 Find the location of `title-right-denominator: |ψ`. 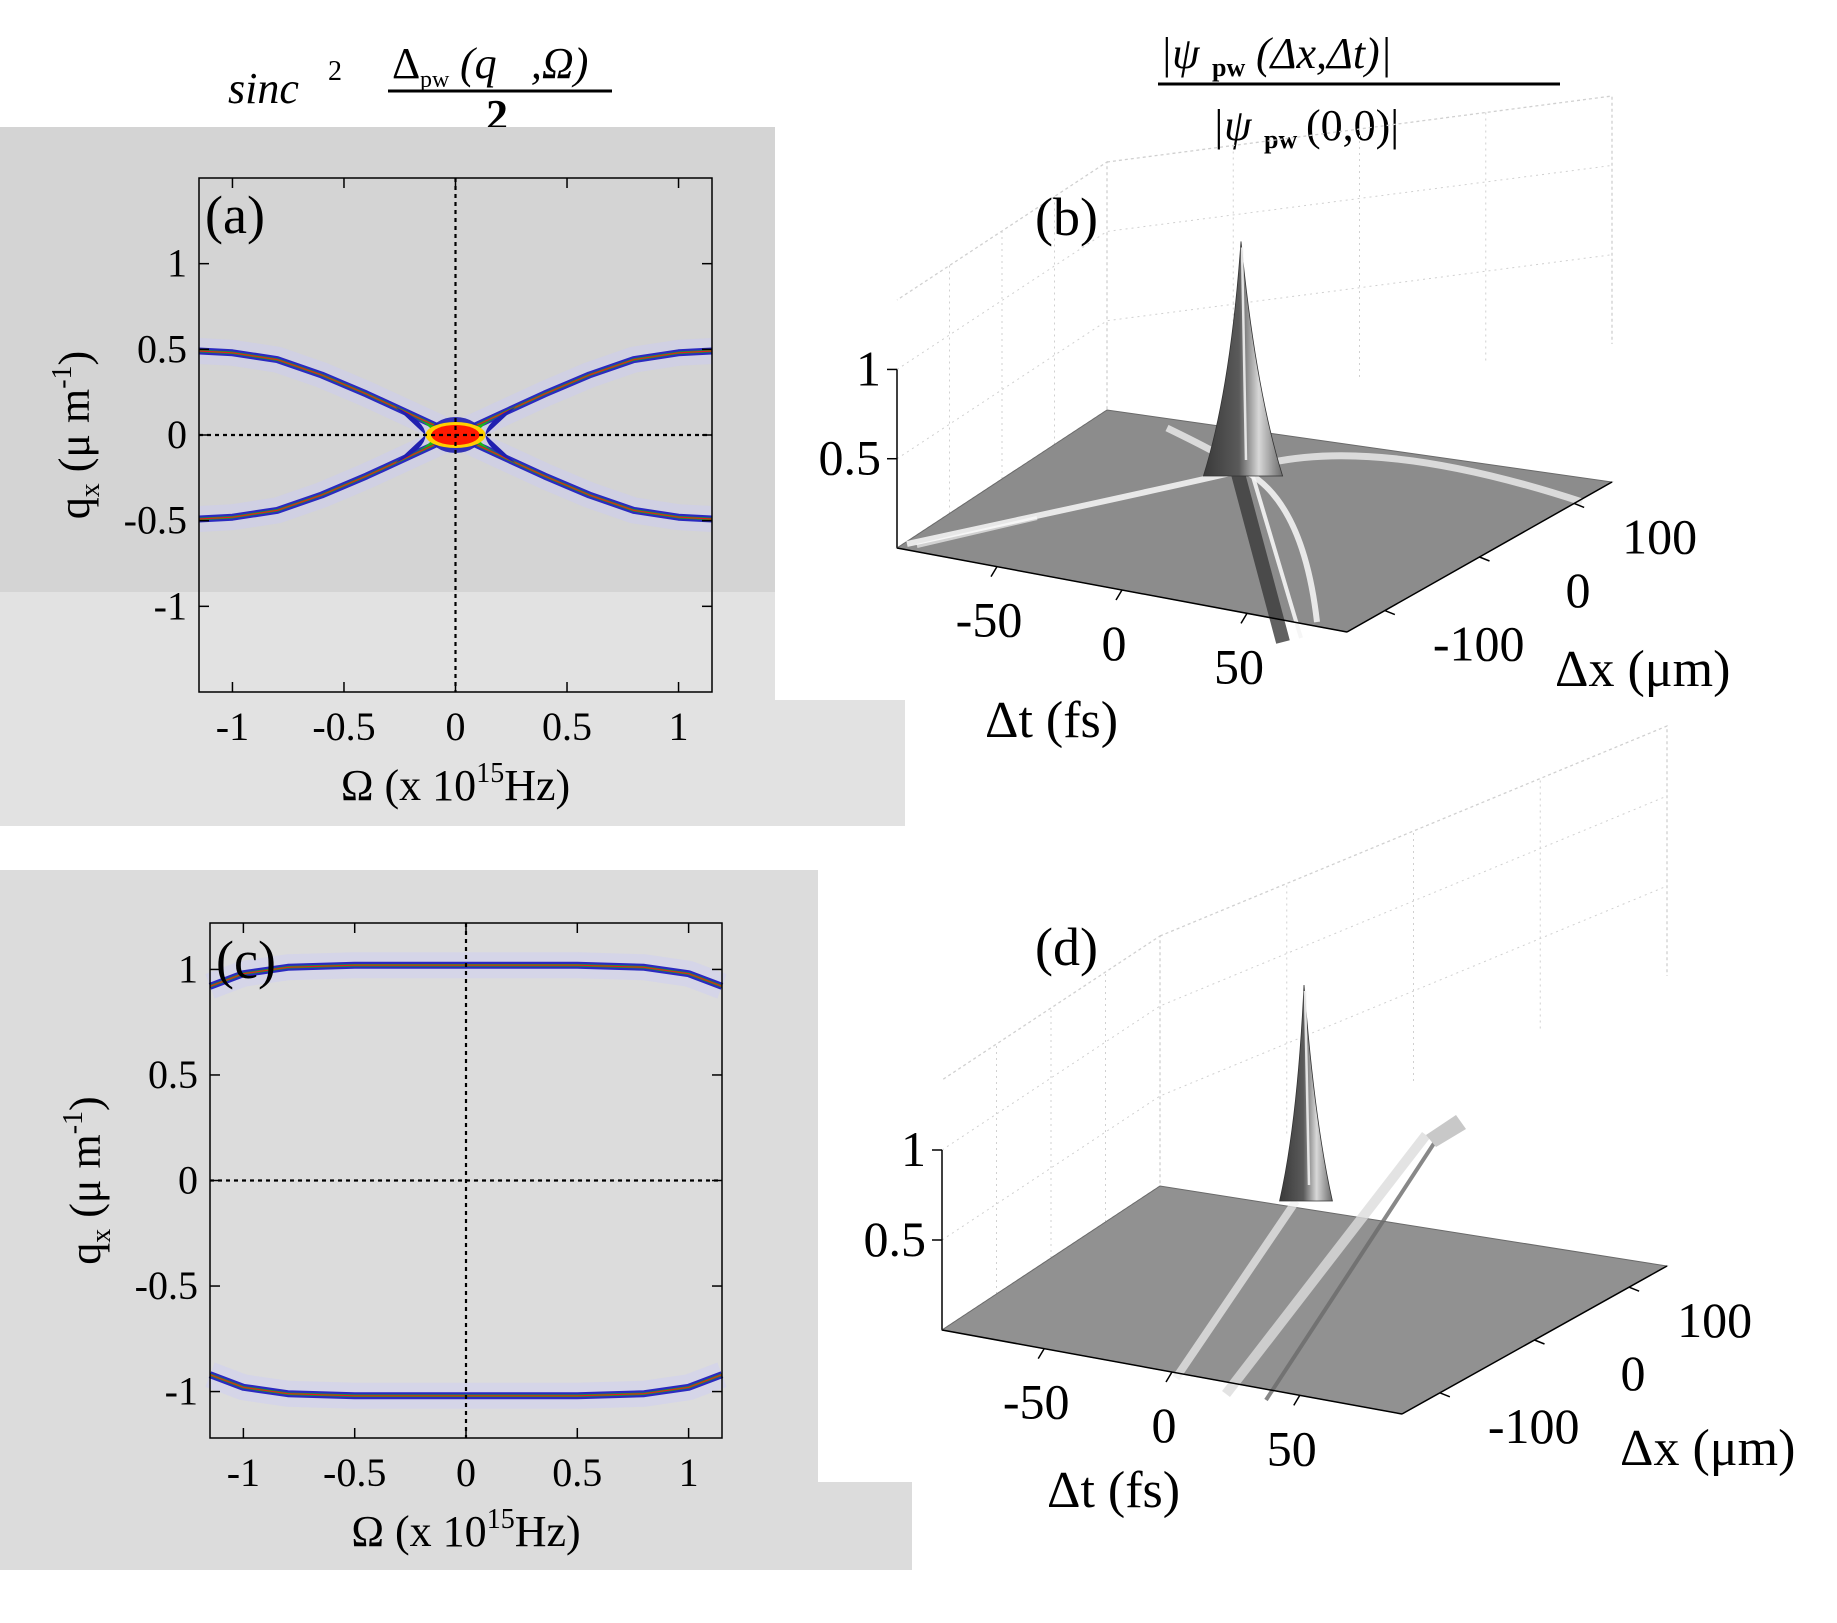

title-right-denominator: |ψ is located at coordinates (1232, 125).